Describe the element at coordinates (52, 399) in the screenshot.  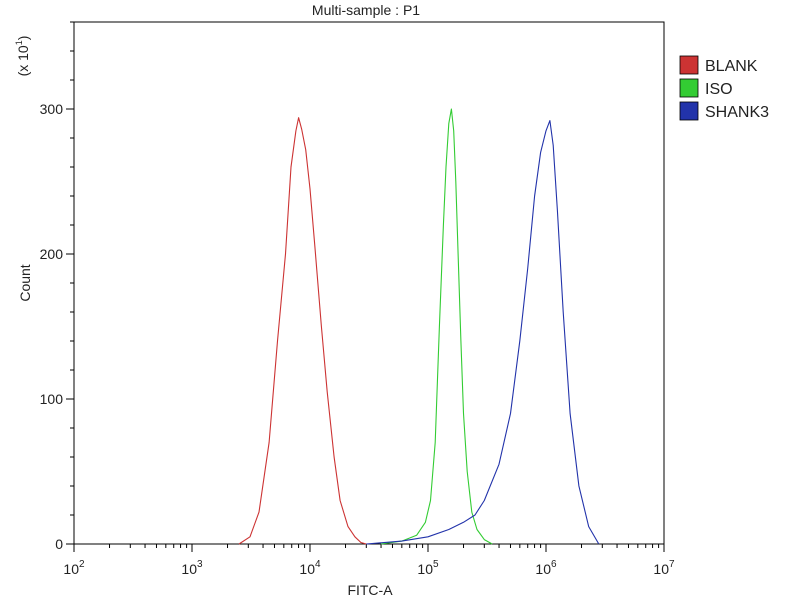
I see `y-tick-label: 100` at that location.